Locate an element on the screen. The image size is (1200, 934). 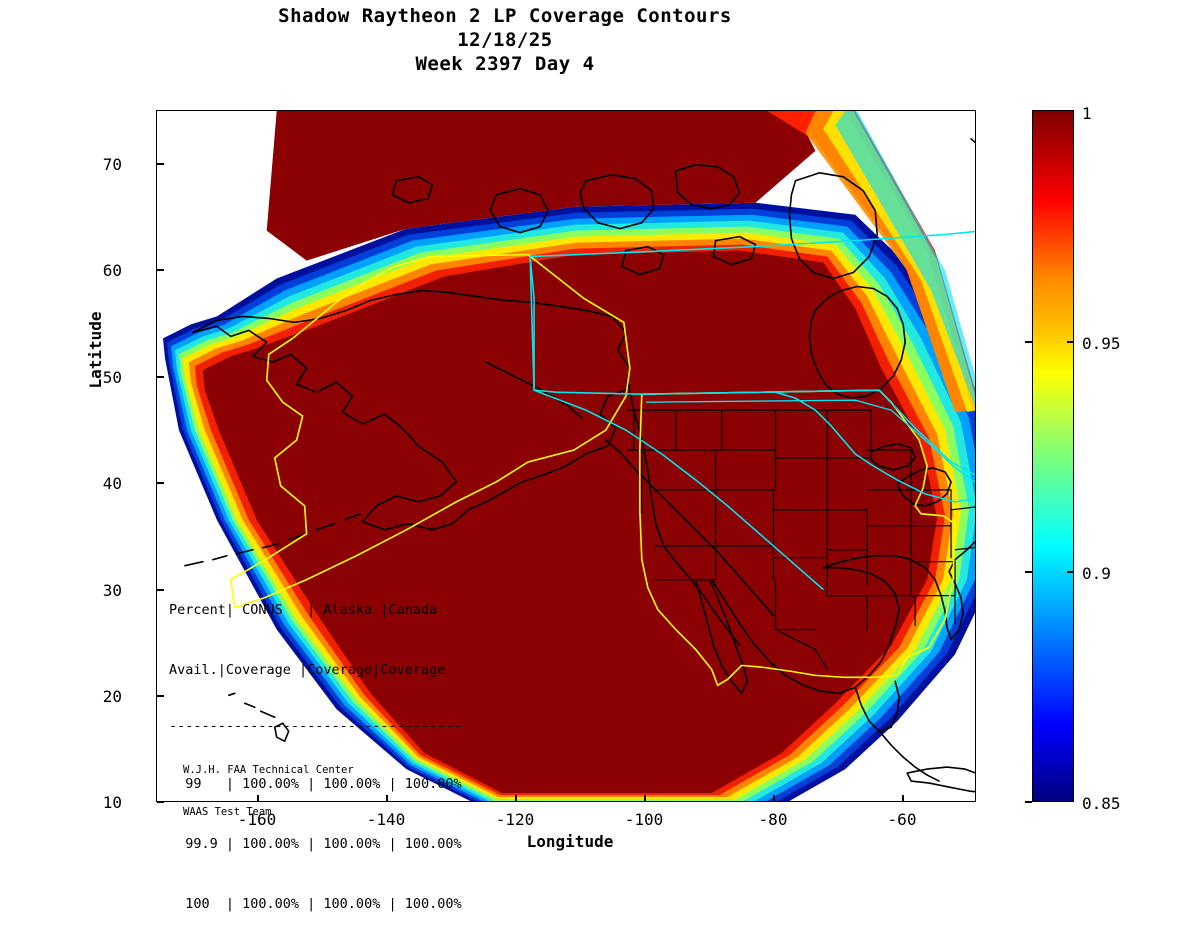
y-tick-label-30: 30 is located at coordinates (112, 590).